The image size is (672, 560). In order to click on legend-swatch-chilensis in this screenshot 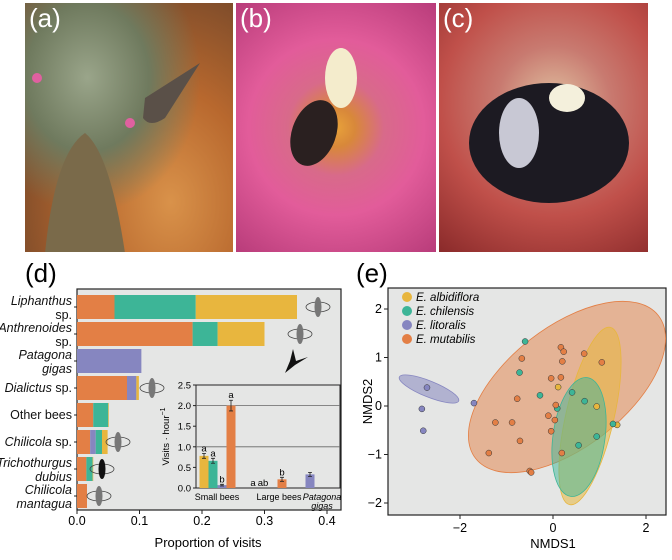, I will do `click(407, 311)`.